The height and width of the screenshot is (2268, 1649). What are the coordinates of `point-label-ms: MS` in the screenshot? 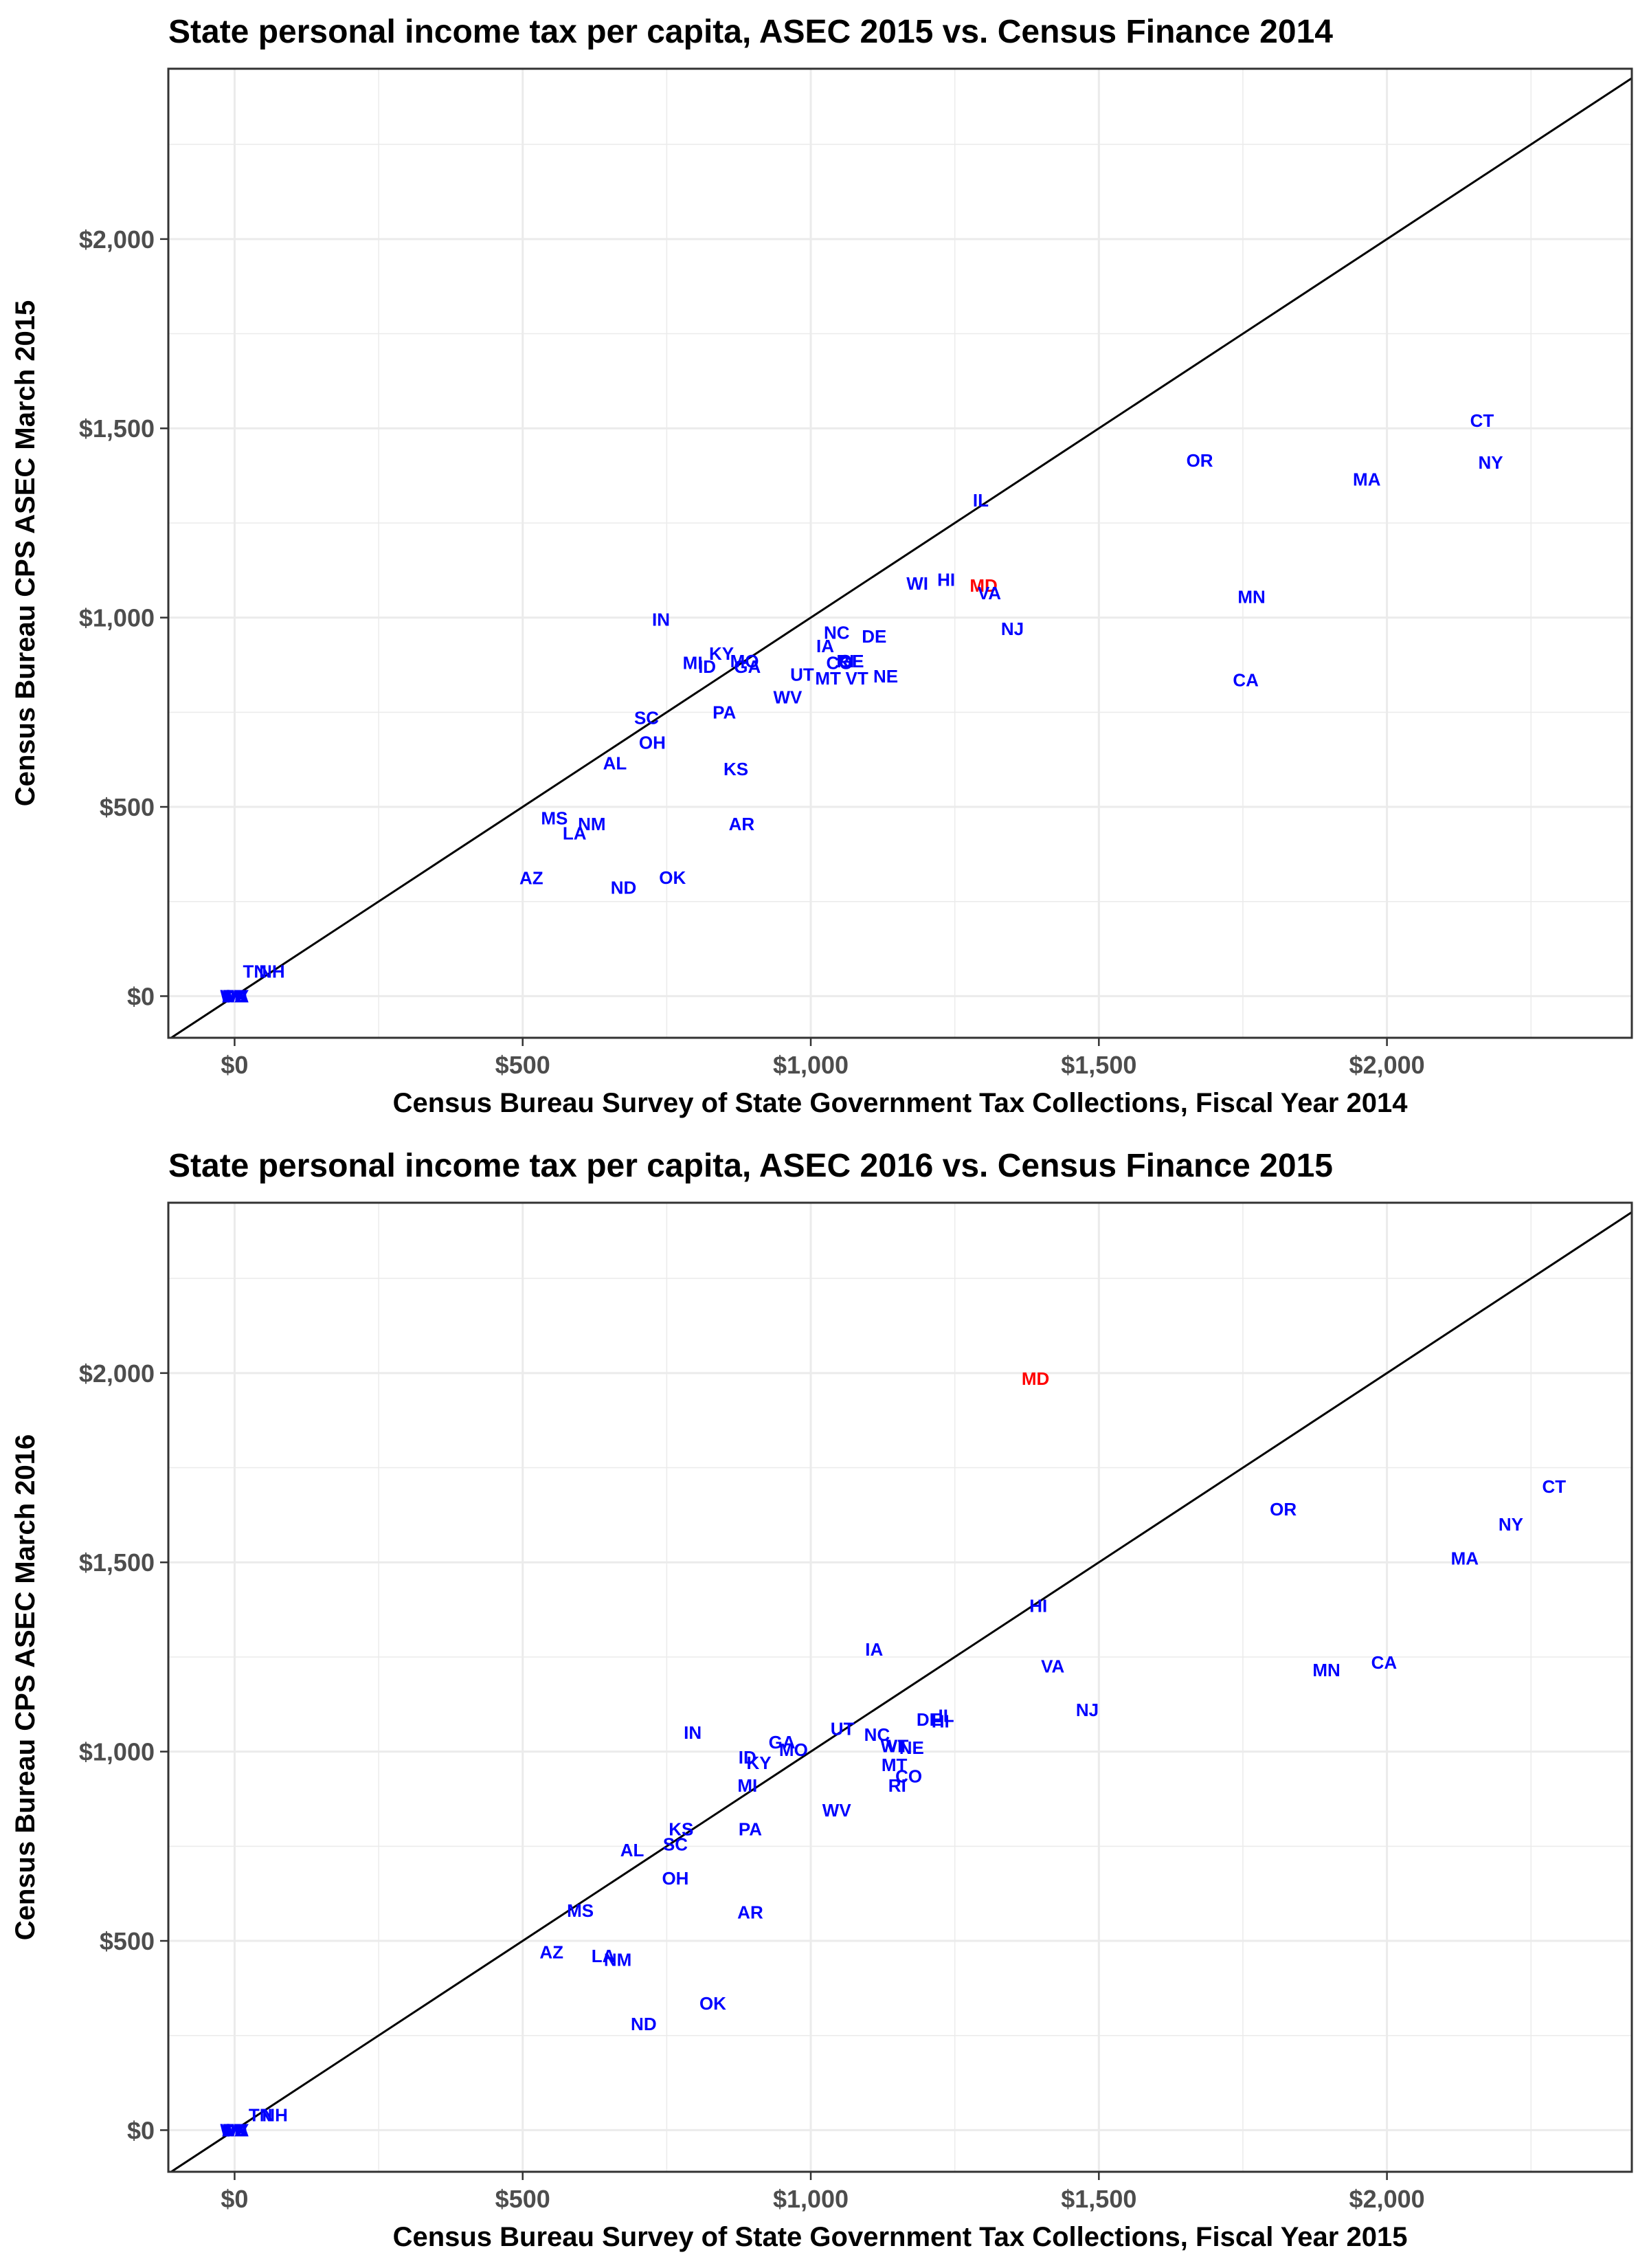 It's located at (580, 1911).